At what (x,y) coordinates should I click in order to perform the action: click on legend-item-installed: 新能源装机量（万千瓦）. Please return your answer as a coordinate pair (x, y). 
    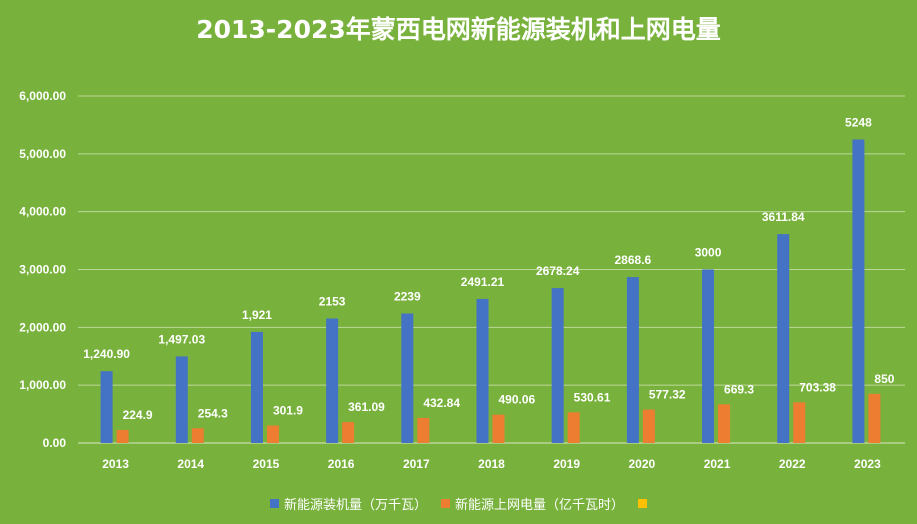
    Looking at the image, I should click on (348, 503).